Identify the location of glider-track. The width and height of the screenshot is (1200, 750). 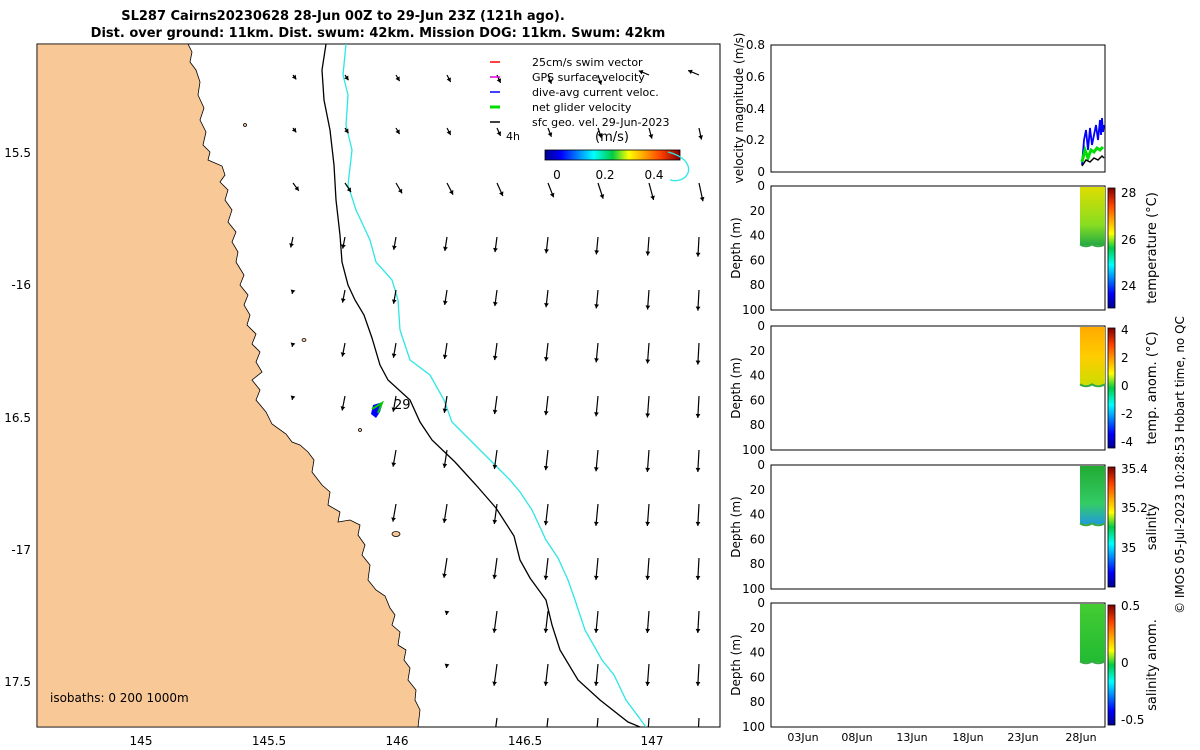
(378, 409).